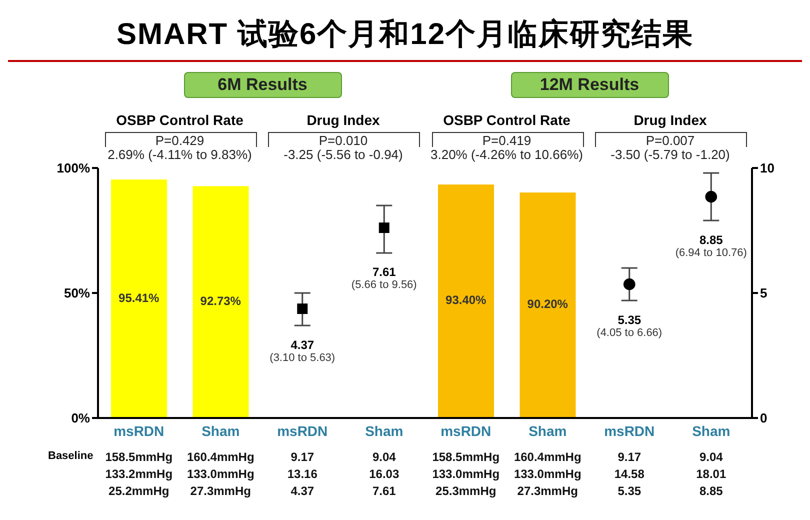 The height and width of the screenshot is (520, 810). What do you see at coordinates (764, 418) in the screenshot?
I see `y2-tick-label: 0` at bounding box center [764, 418].